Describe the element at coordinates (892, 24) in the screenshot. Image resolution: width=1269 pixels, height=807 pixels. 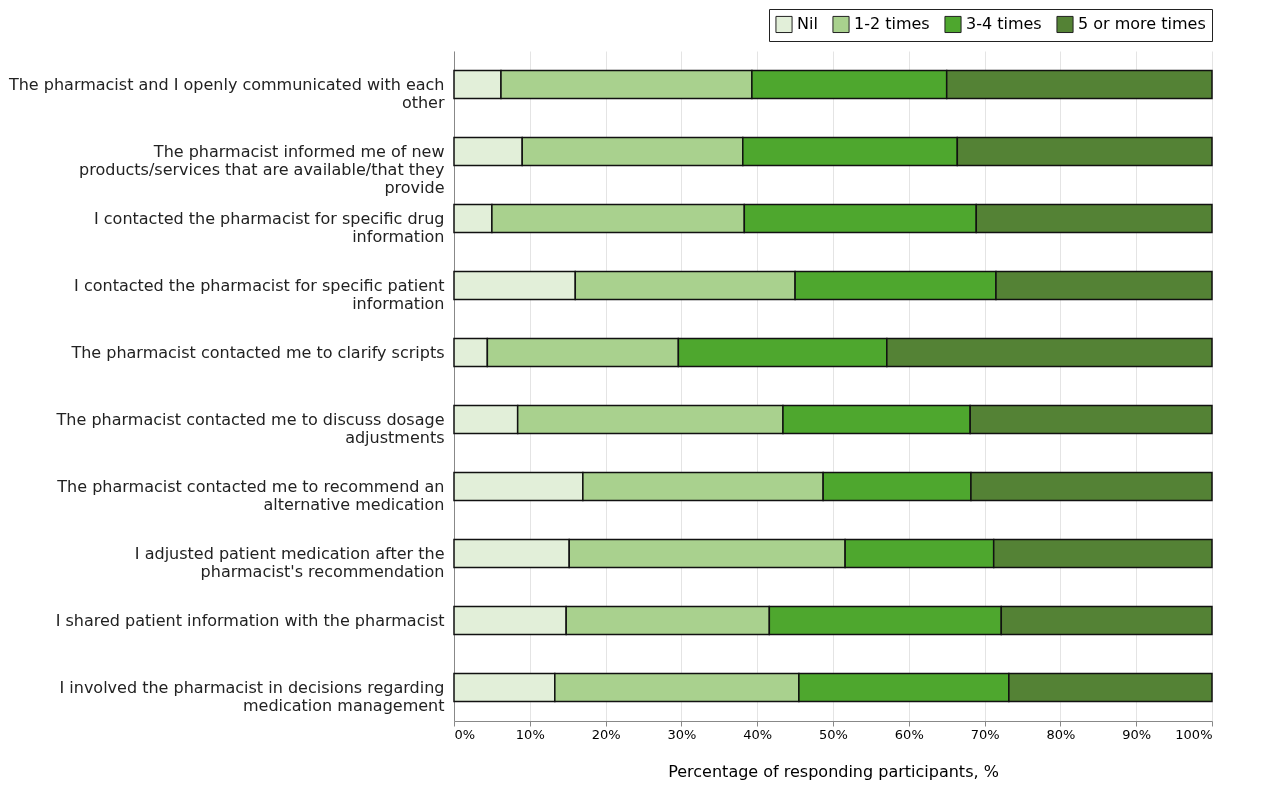
I see `legend-label: 1-2 times` at that location.